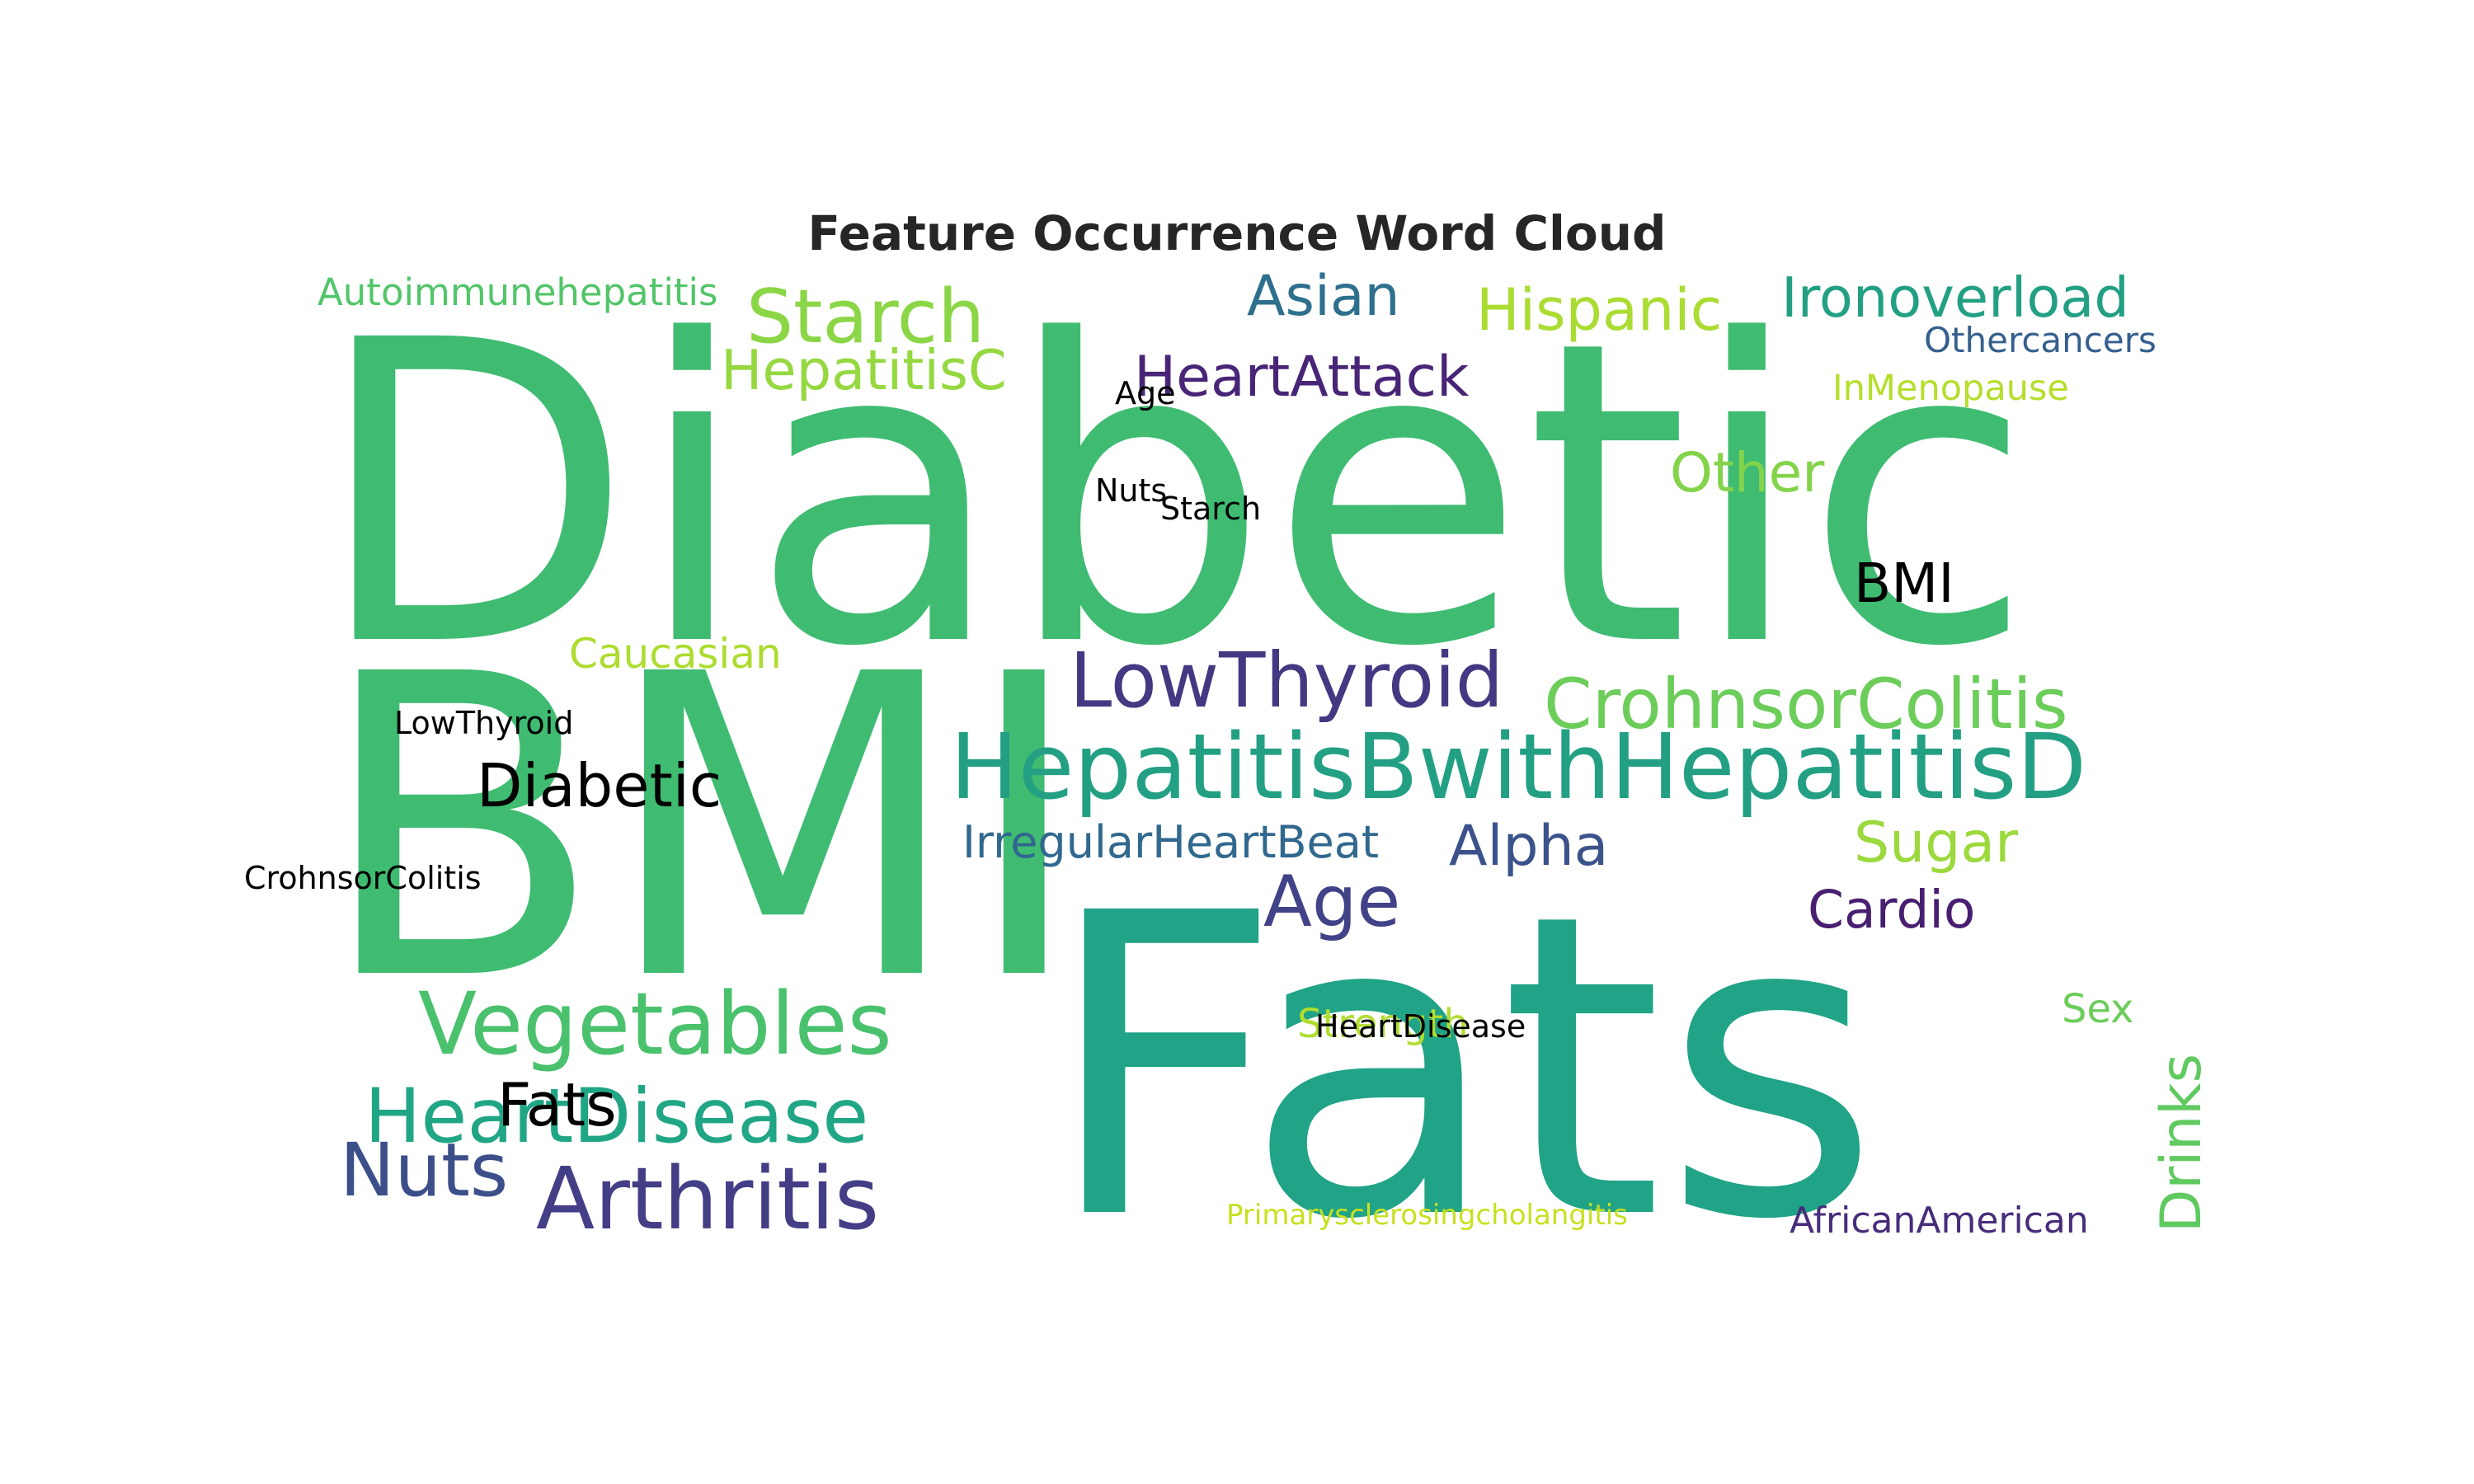  What do you see at coordinates (1237, 233) in the screenshot?
I see `chart-title: Feature Occurrence Word Cloud` at bounding box center [1237, 233].